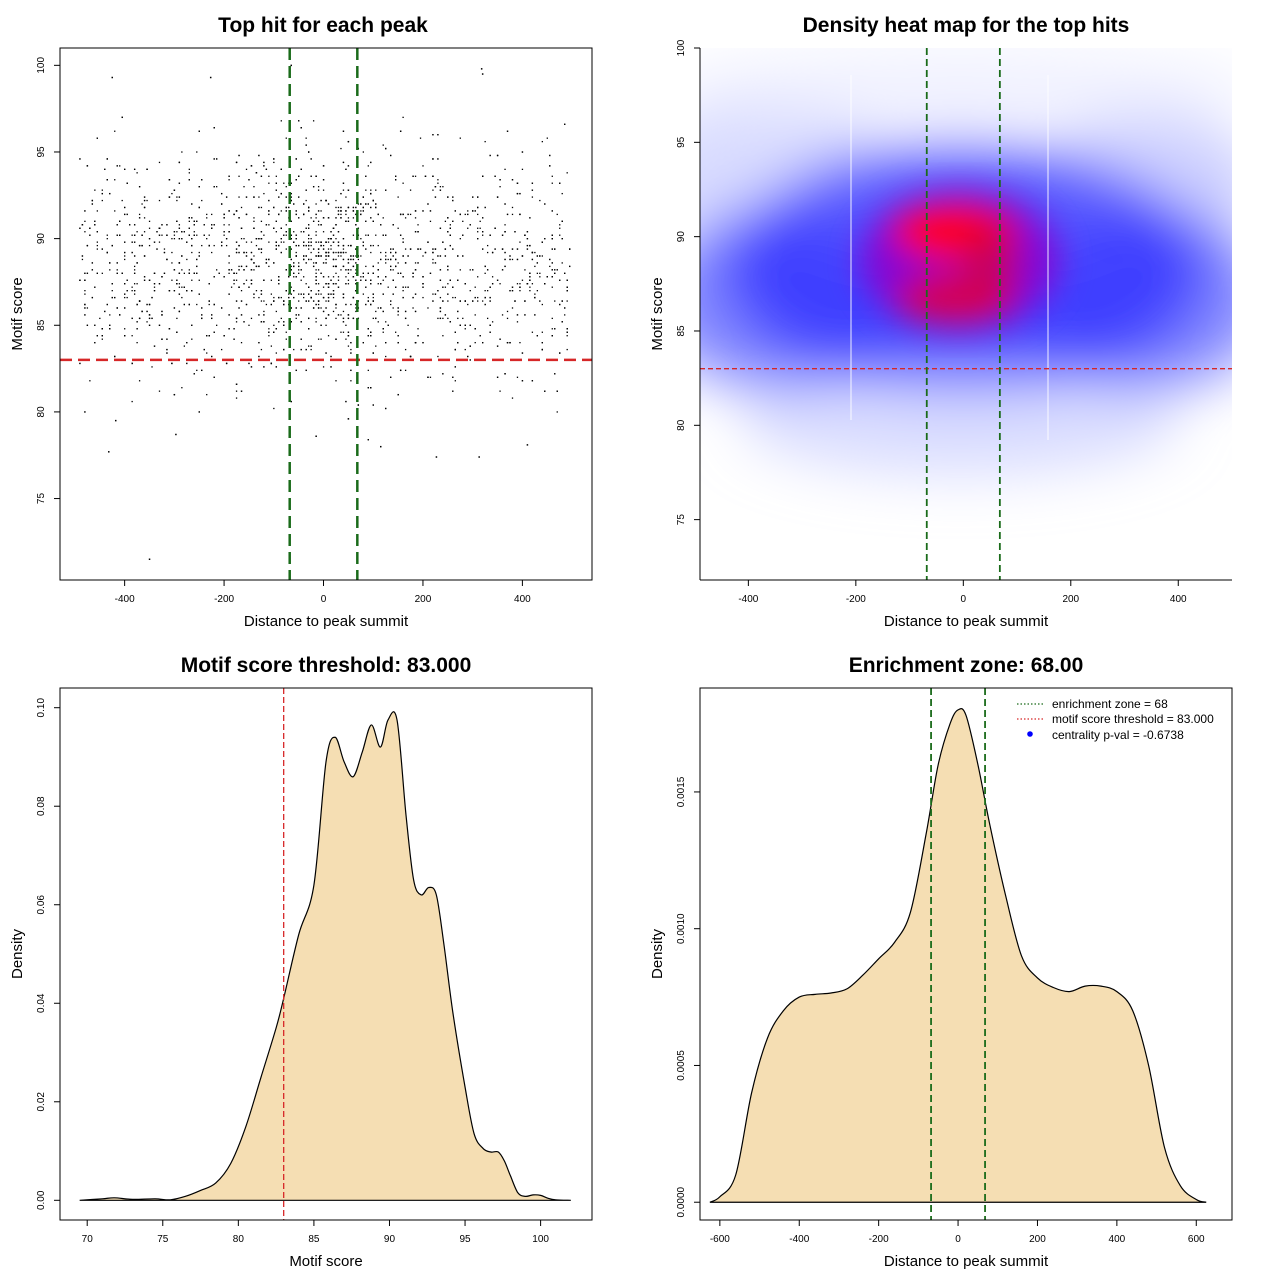 The height and width of the screenshot is (1280, 1280). What do you see at coordinates (239, 1239) in the screenshot?
I see `x-tick-label: 80` at bounding box center [239, 1239].